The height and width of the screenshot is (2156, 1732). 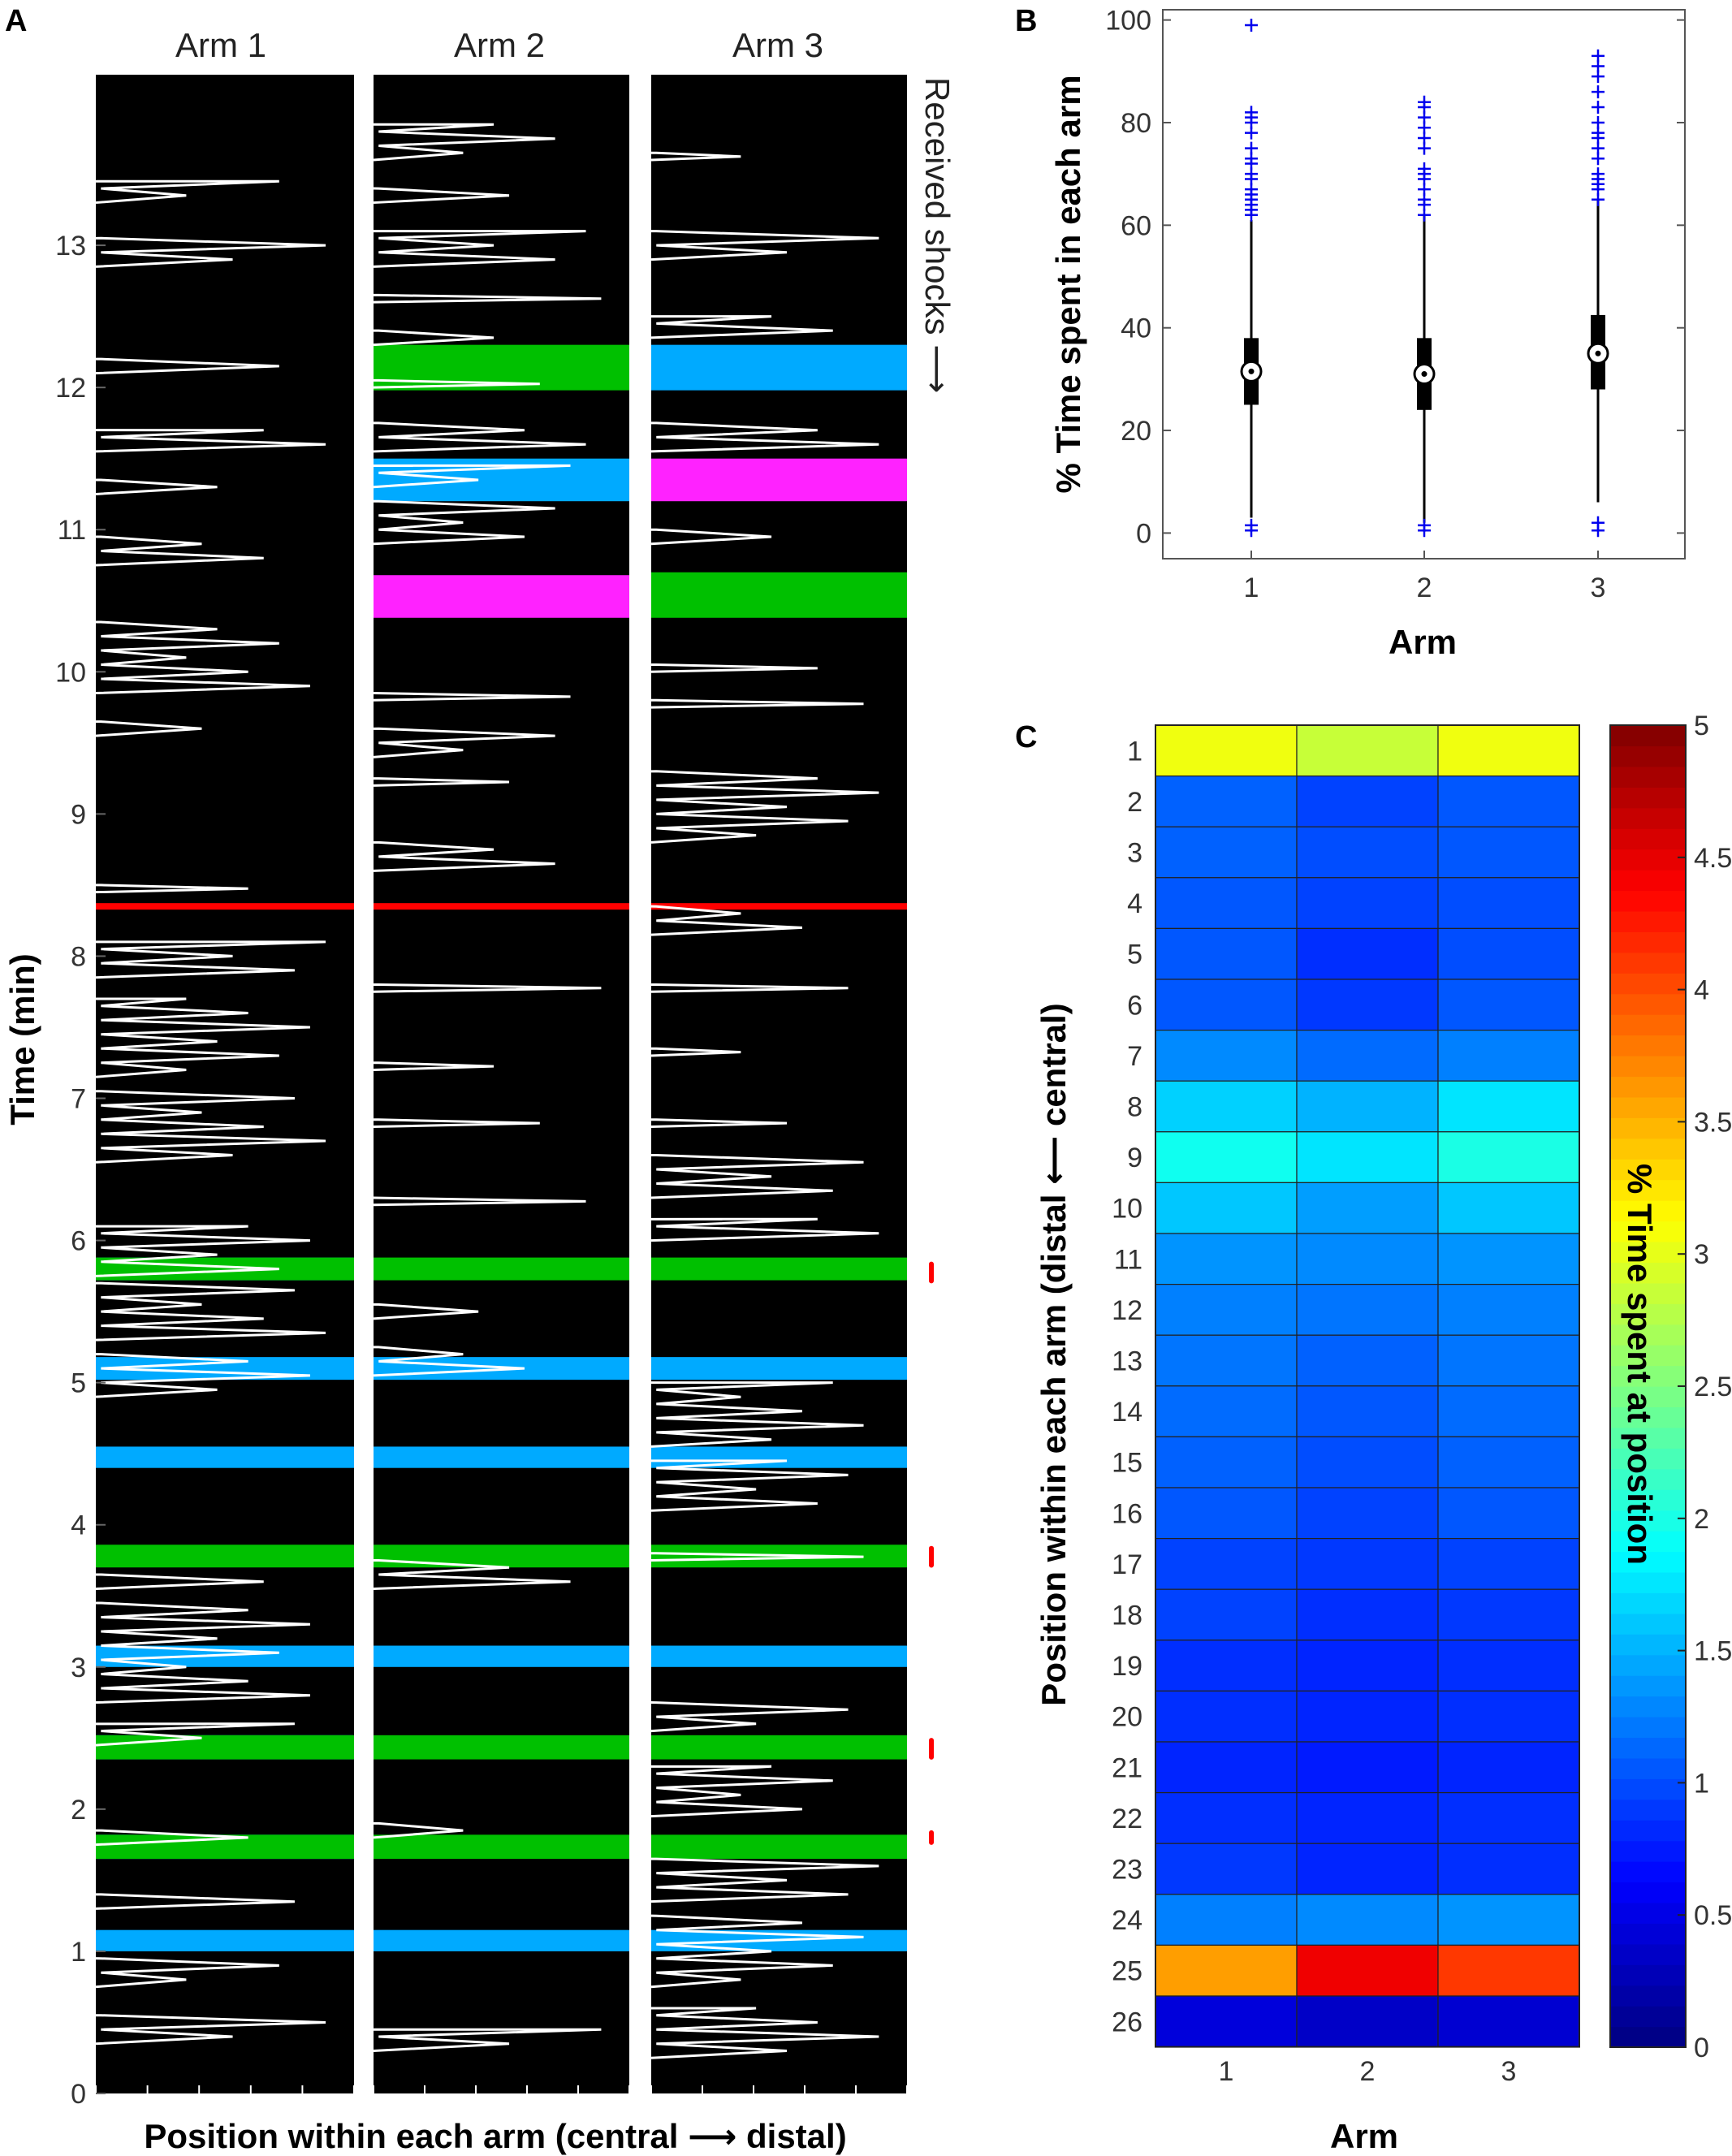 What do you see at coordinates (931, 1553) in the screenshot?
I see `shock-markers` at bounding box center [931, 1553].